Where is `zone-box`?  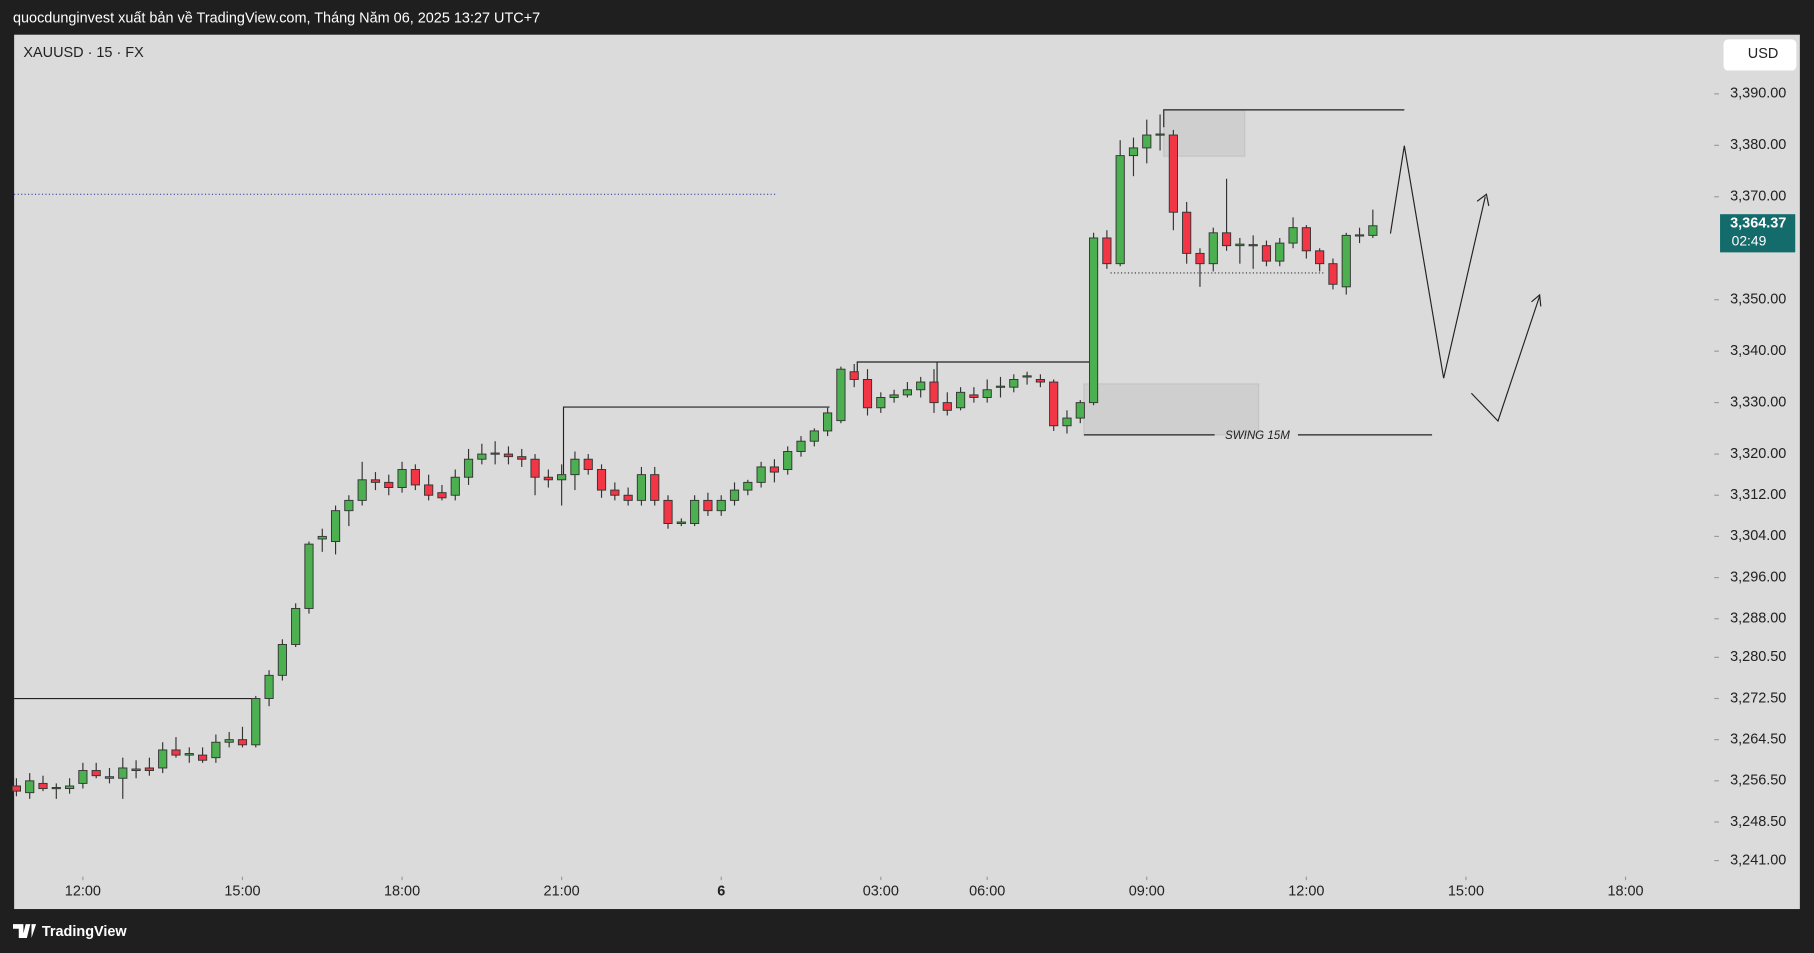 zone-box is located at coordinates (1171, 409).